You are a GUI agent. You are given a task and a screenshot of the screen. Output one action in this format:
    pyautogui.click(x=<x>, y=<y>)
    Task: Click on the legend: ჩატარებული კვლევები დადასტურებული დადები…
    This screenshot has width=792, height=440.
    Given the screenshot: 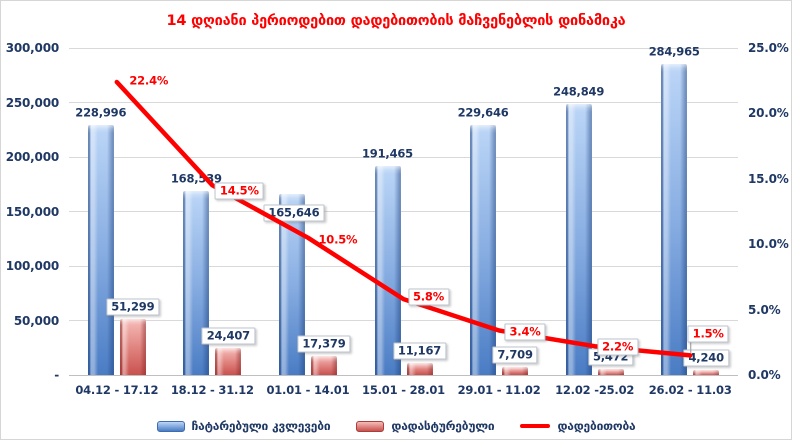 What is the action you would take?
    pyautogui.click(x=396, y=426)
    